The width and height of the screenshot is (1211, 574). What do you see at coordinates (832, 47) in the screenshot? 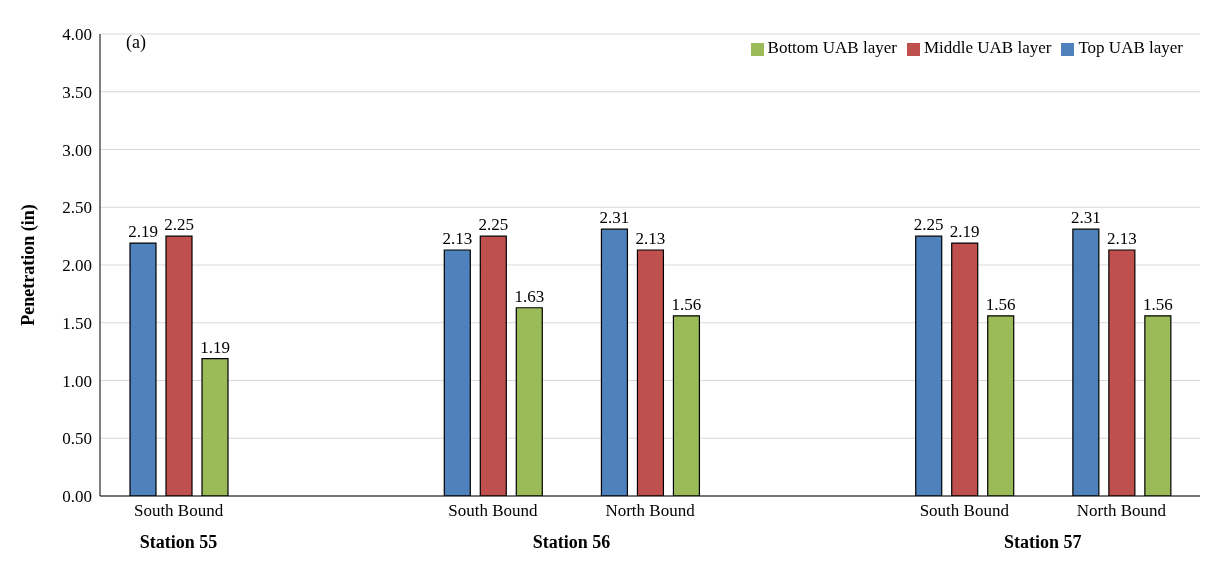
I see `legend-label: Bottom UAB layer` at bounding box center [832, 47].